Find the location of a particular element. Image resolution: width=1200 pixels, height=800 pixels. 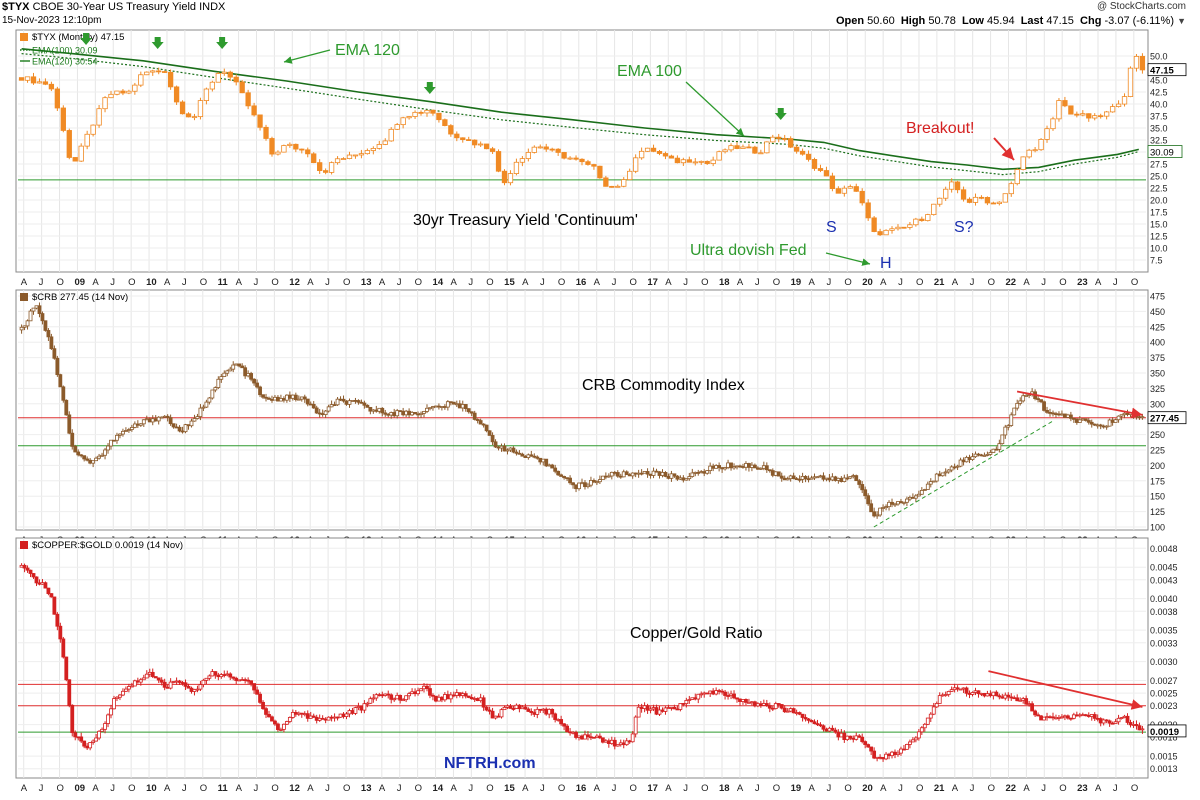

annotation-copper-gold-title: Copper/Gold Ratio is located at coordinates (696, 633).